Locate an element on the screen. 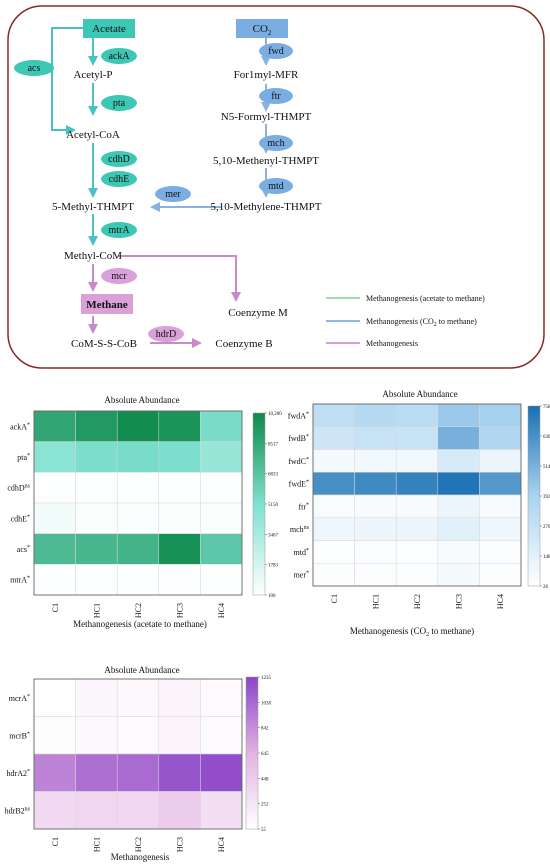 The width and height of the screenshot is (550, 864). enzyme-mer: mer is located at coordinates (173, 194).